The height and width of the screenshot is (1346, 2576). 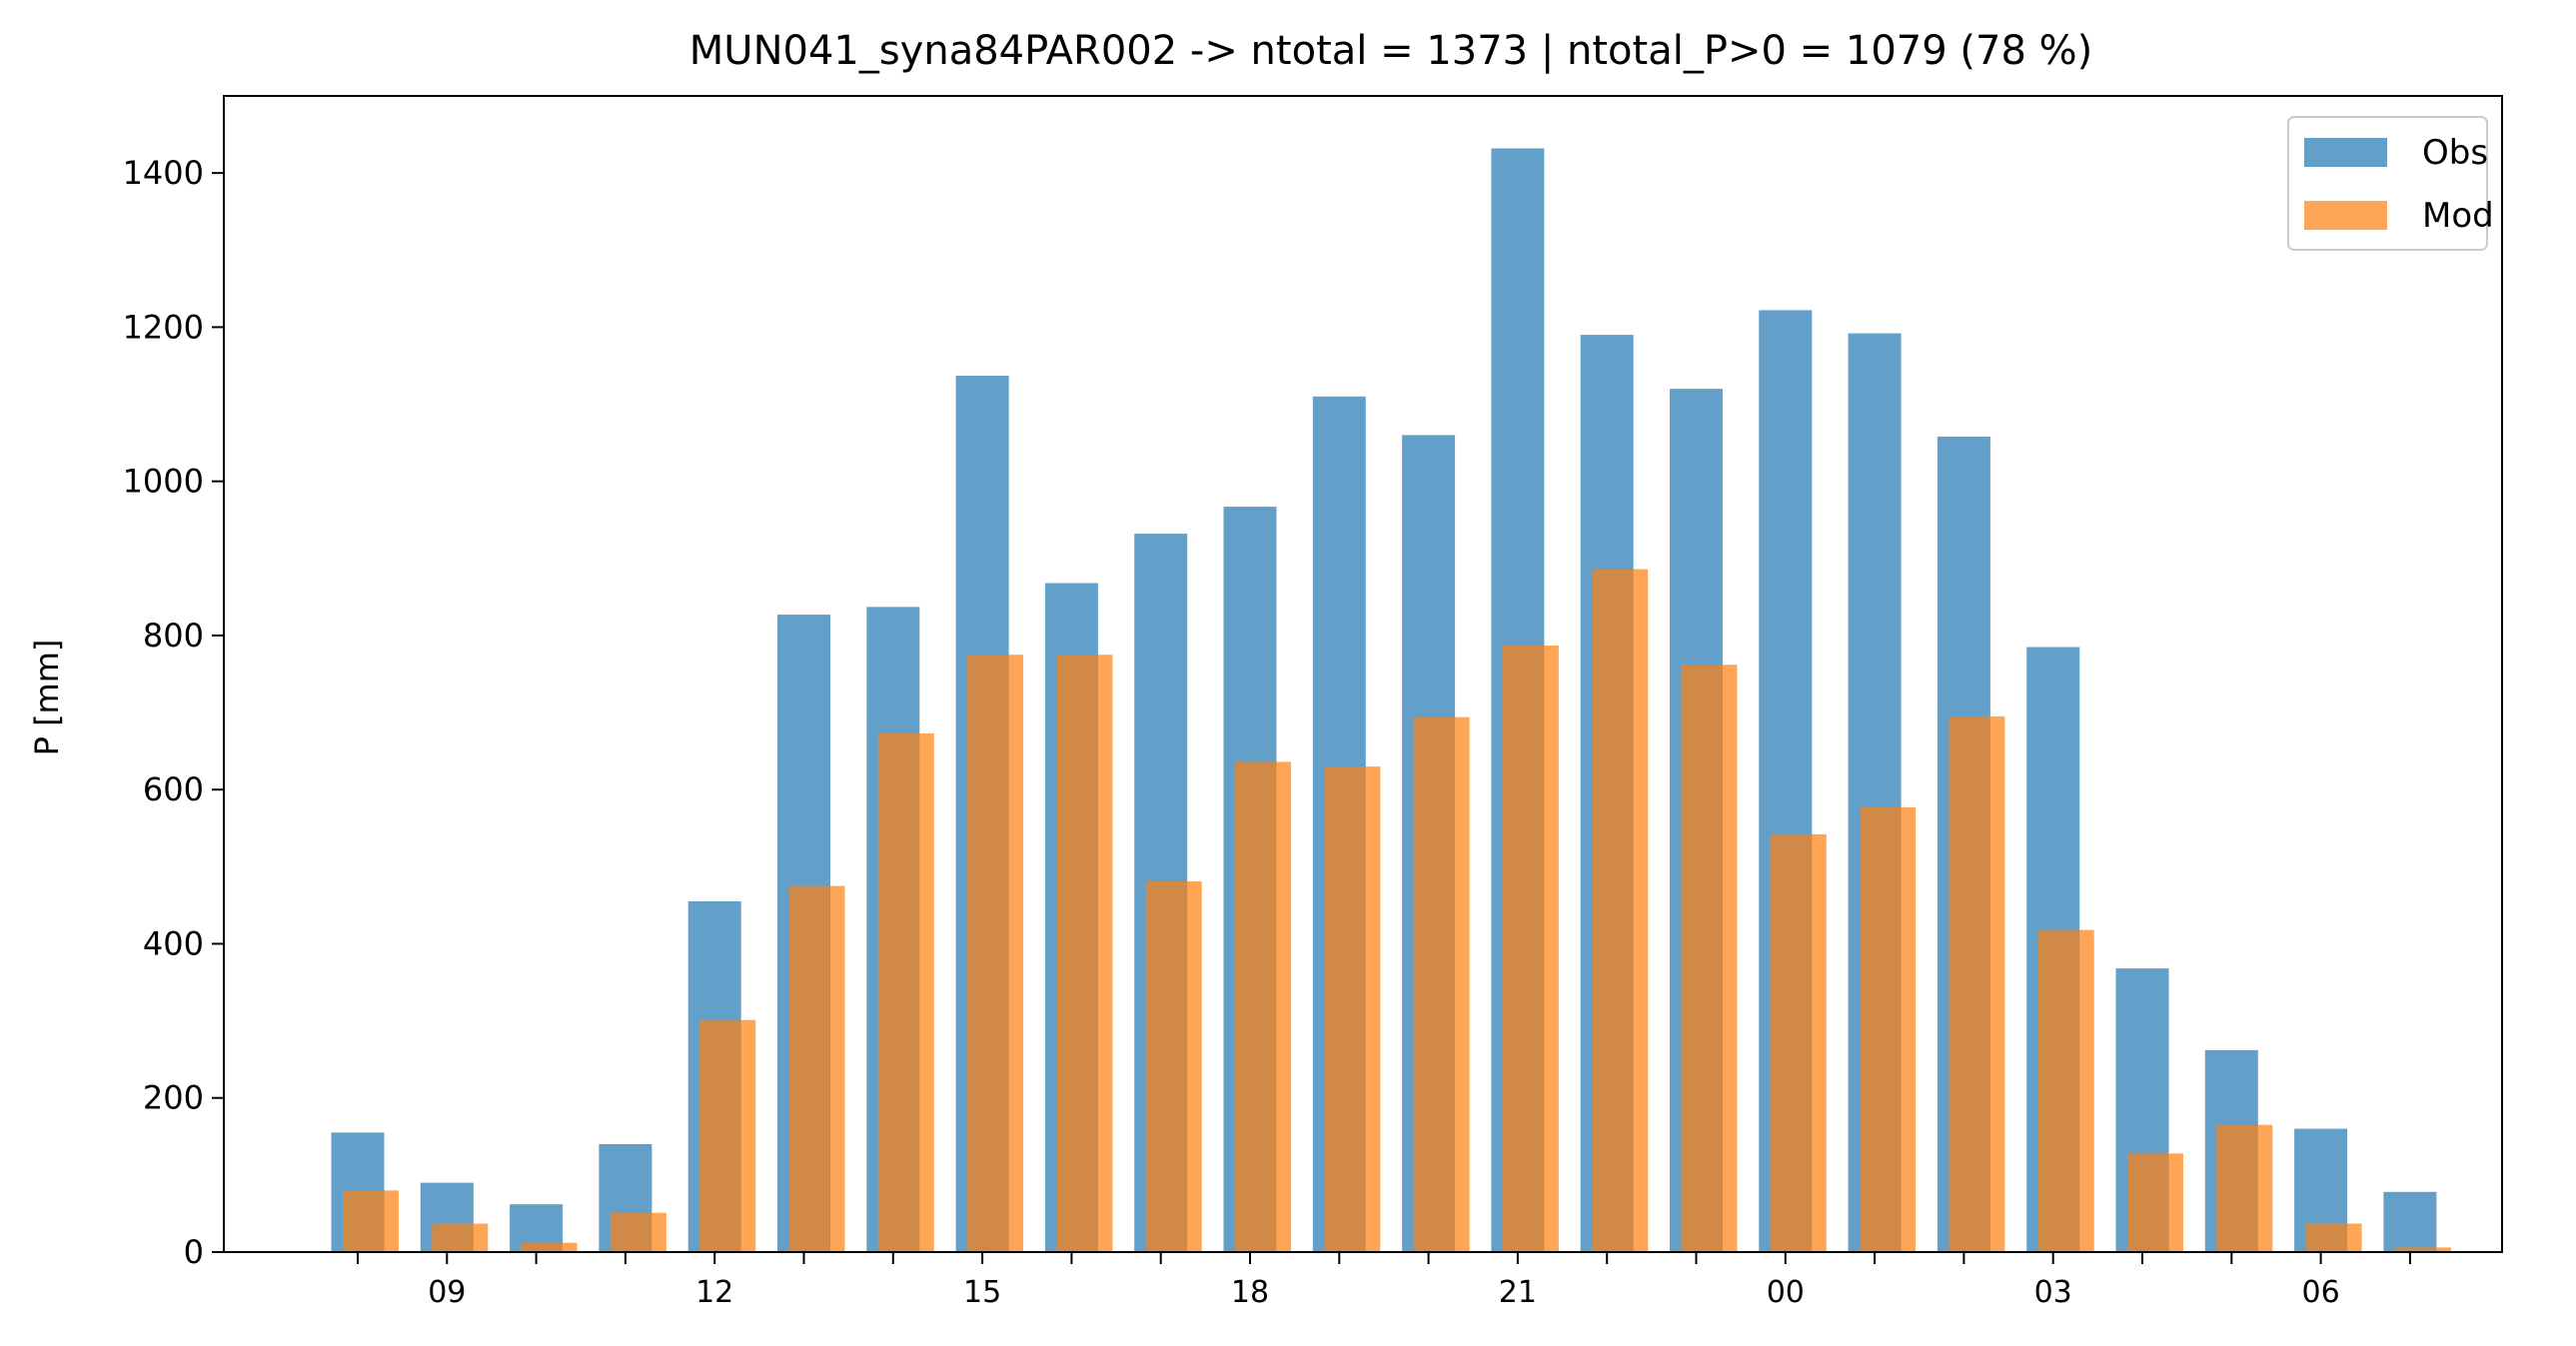 What do you see at coordinates (173, 712) in the screenshot?
I see `y-axis: 0 200 400 600 800 1000 1200 1400` at bounding box center [173, 712].